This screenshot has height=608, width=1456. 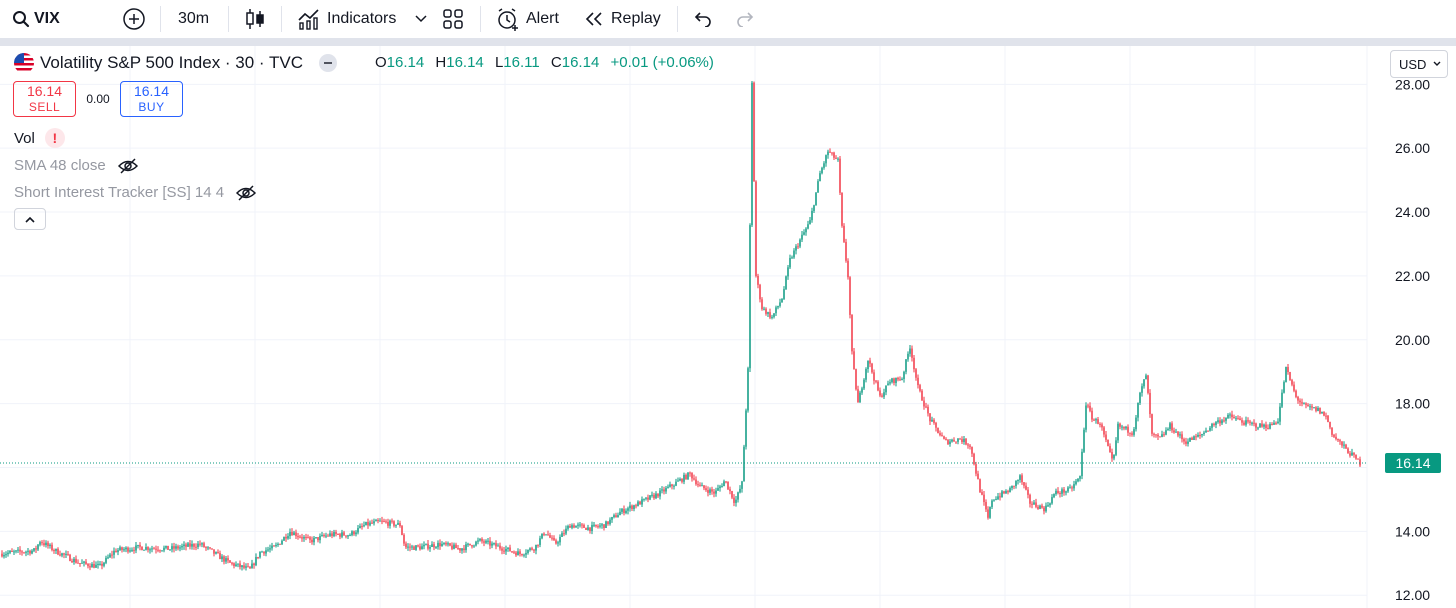 I want to click on replay-button: Replay, so click(x=622, y=19).